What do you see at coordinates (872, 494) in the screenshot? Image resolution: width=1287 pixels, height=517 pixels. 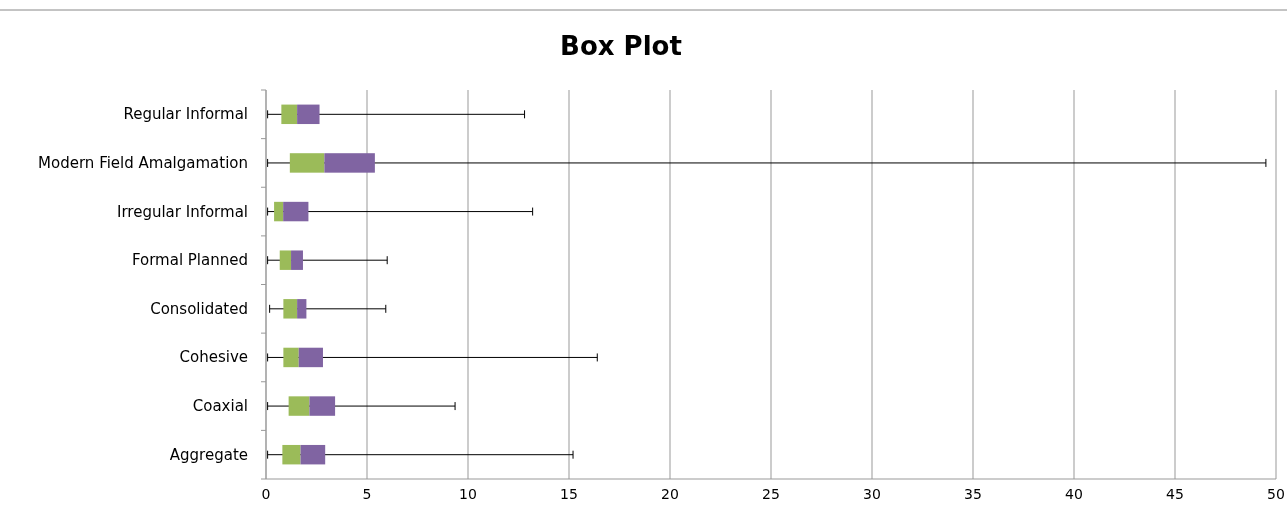 I see `x-tick-label: 30` at bounding box center [872, 494].